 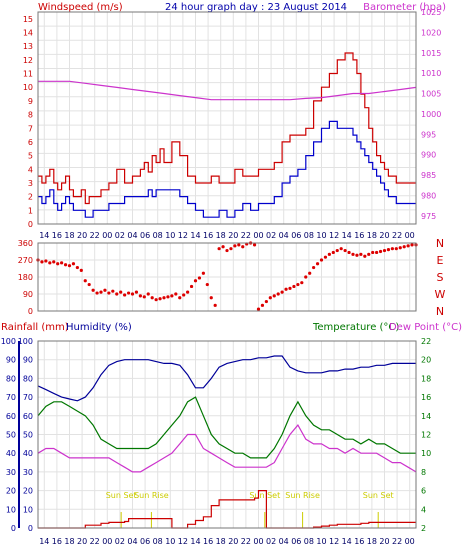 What do you see at coordinates (428, 195) in the screenshot?
I see `y-tick-label: 980` at bounding box center [428, 195].